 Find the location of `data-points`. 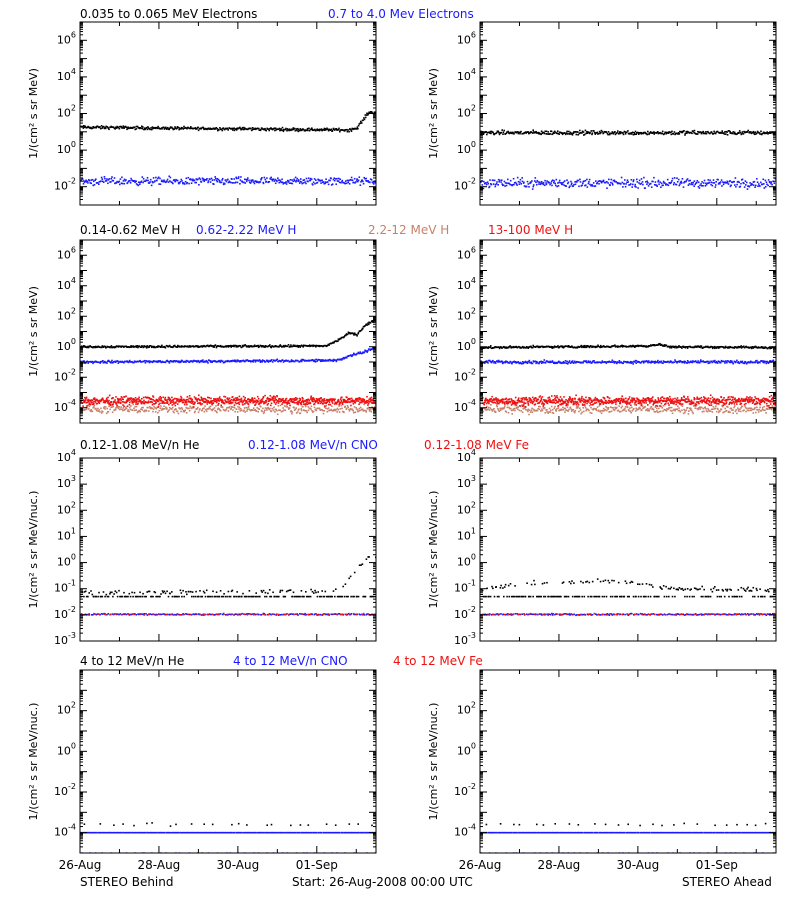

data-points is located at coordinates (628, 159).